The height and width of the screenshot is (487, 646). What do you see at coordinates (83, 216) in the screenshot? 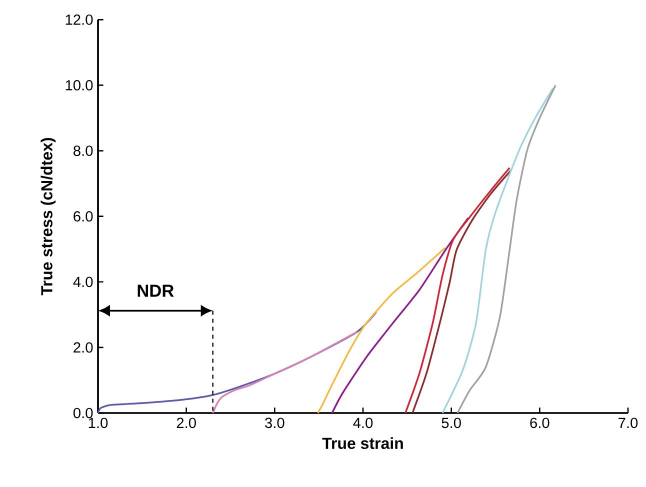
I see `y-tick-label: 6.0` at bounding box center [83, 216].